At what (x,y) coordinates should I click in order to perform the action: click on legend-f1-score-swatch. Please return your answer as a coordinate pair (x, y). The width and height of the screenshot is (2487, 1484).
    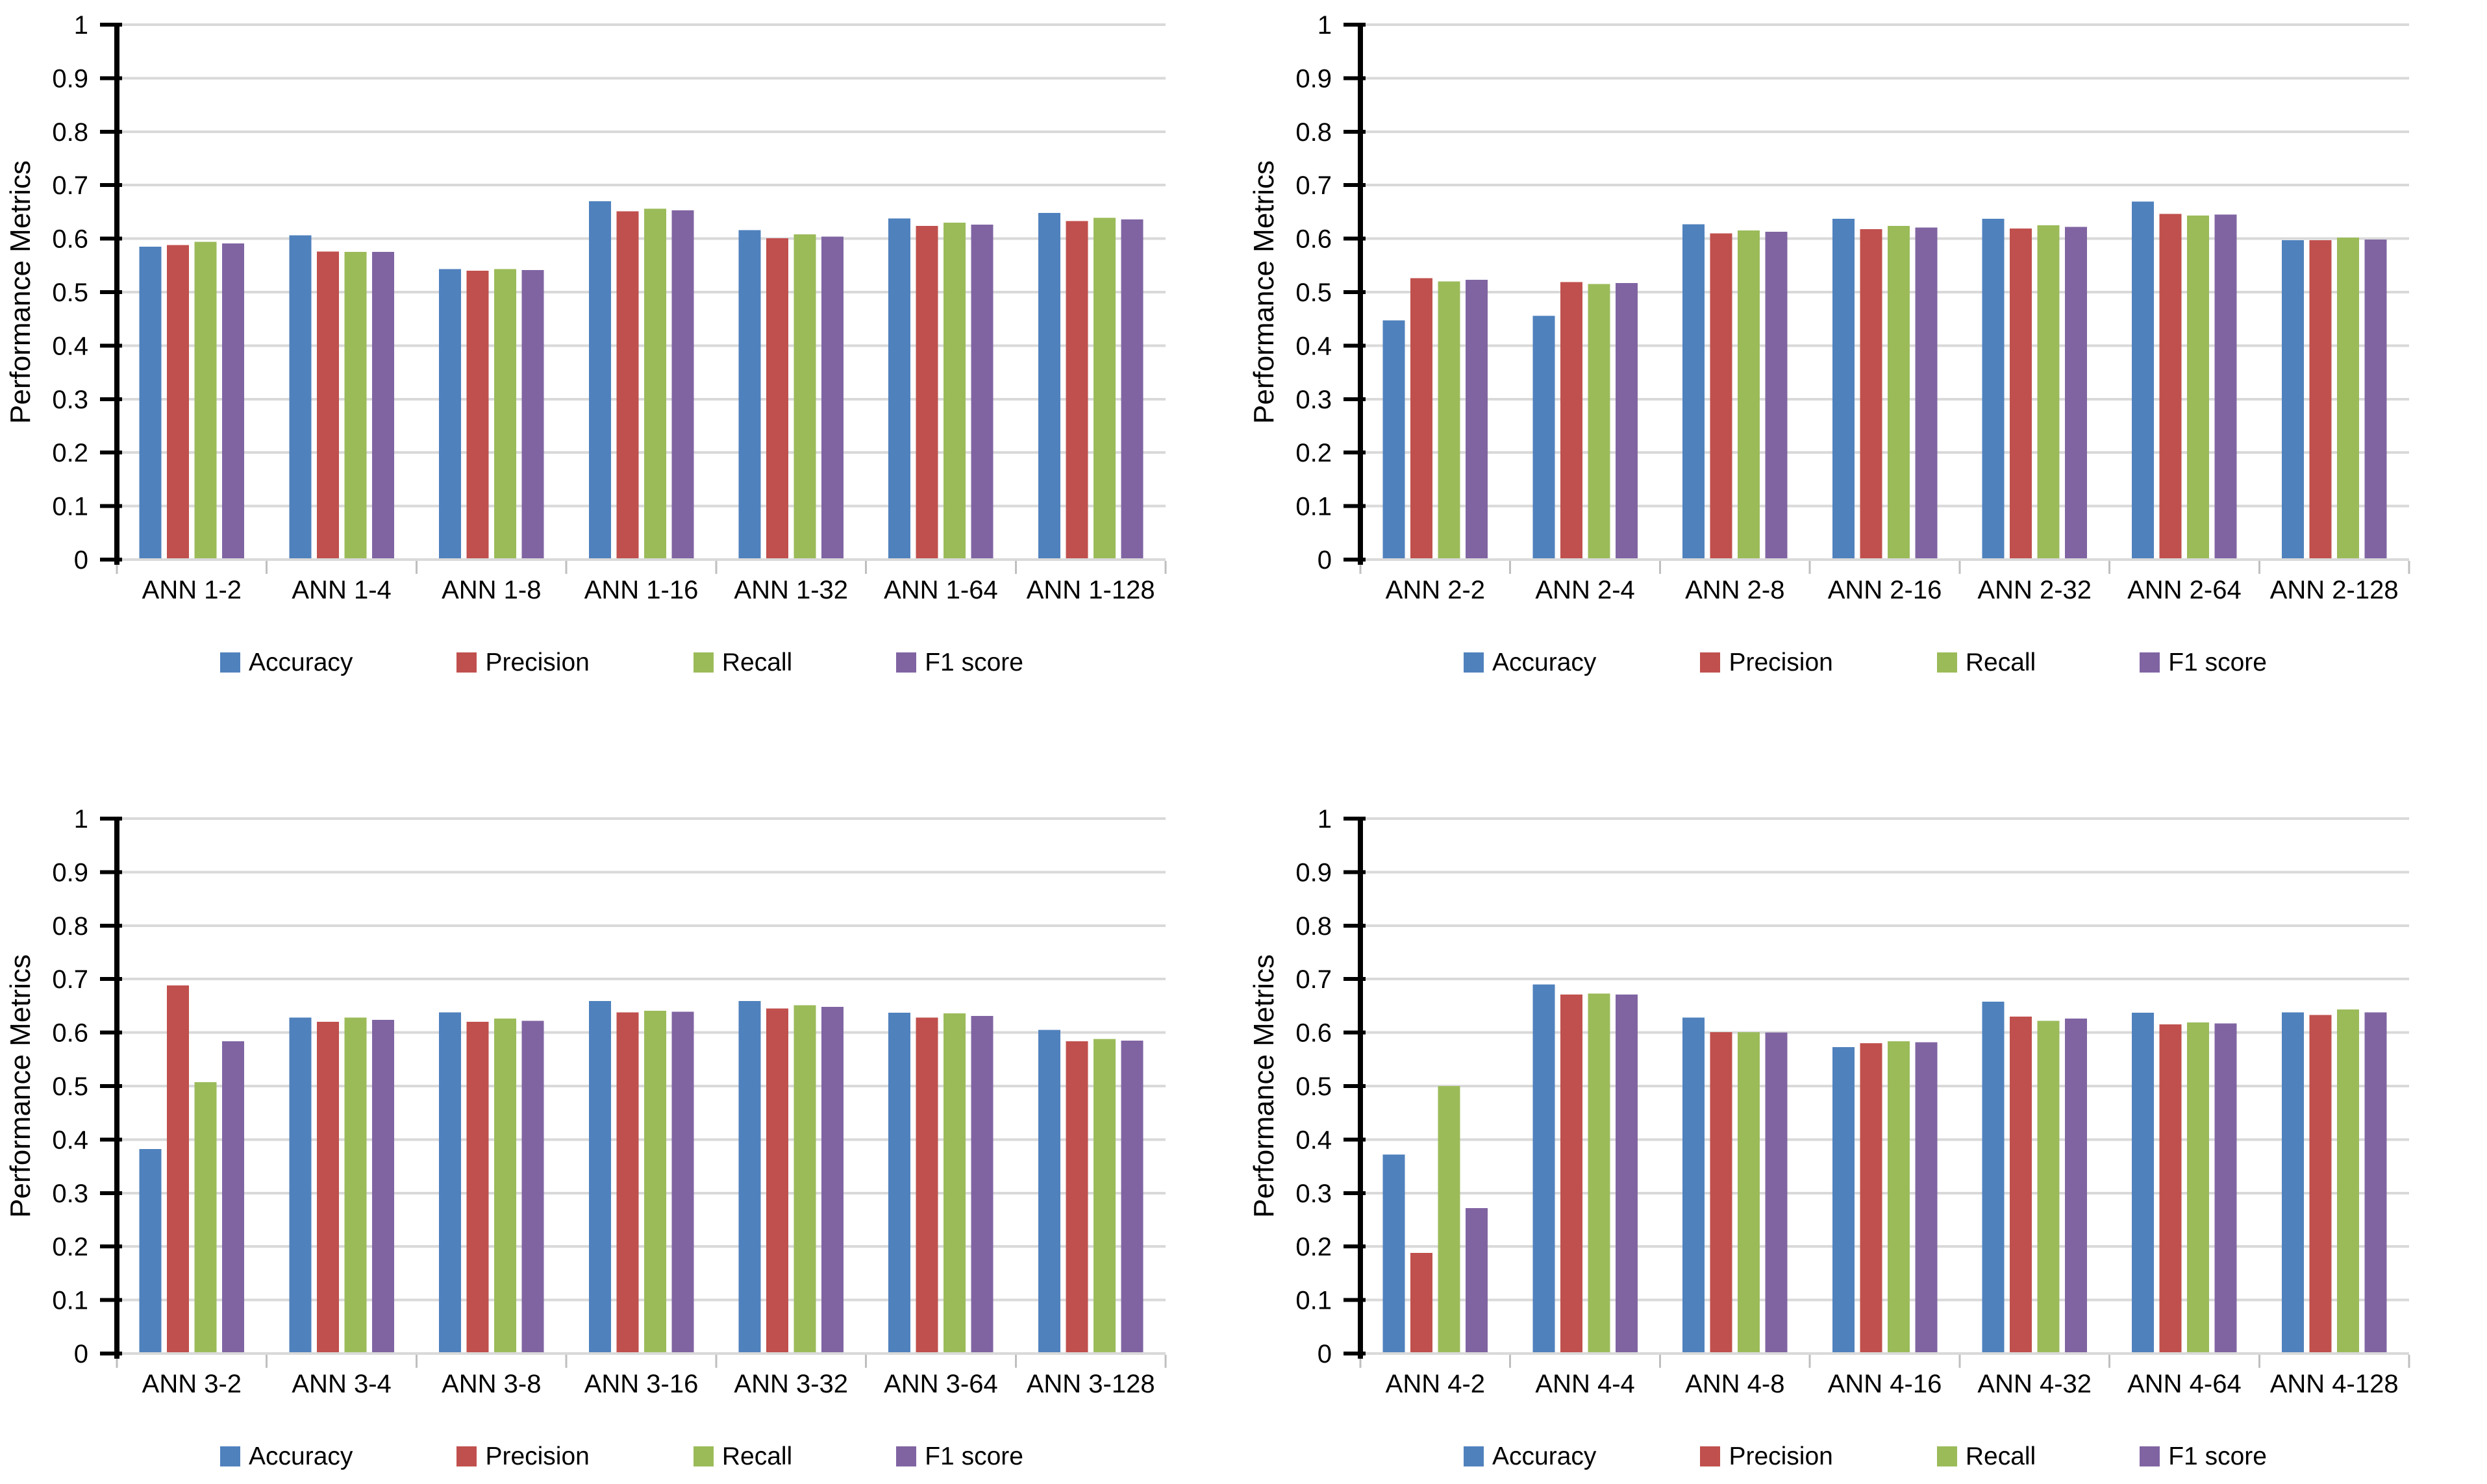
    Looking at the image, I should click on (2150, 1456).